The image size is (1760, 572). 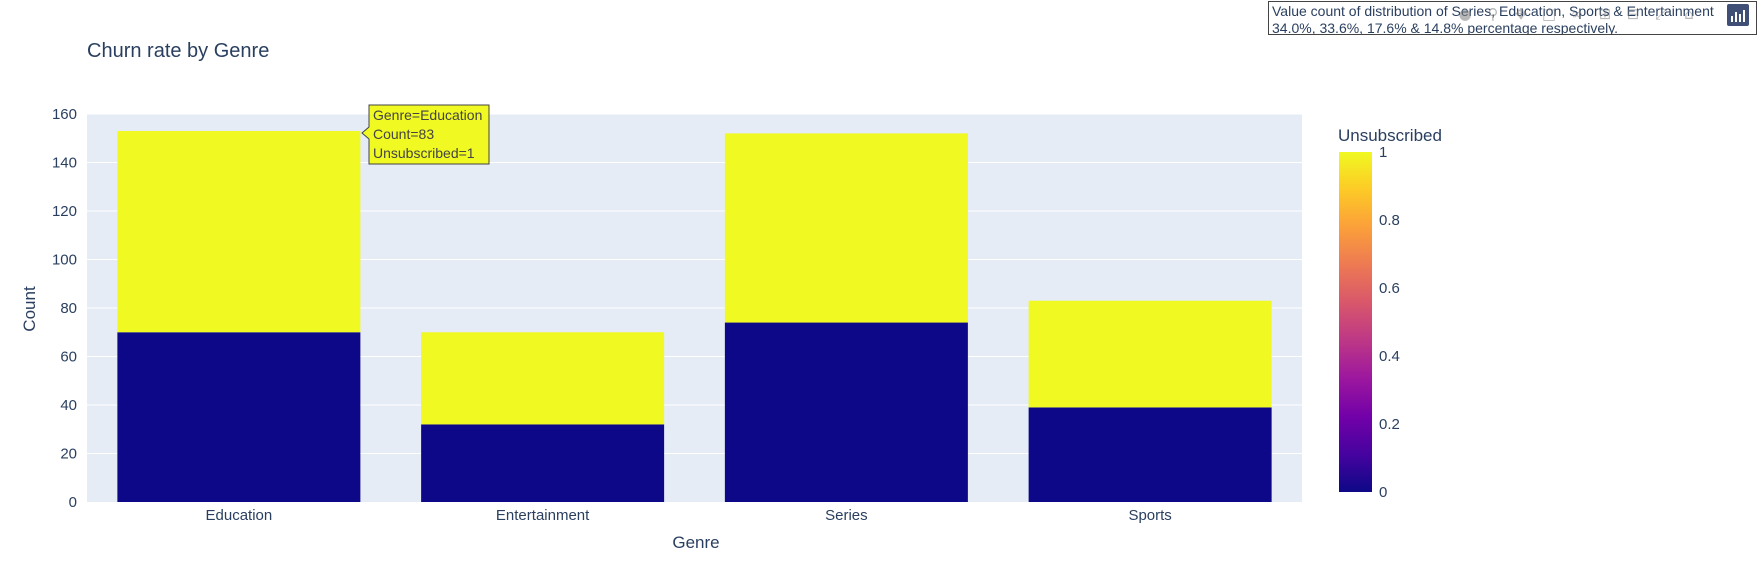 What do you see at coordinates (29, 309) in the screenshot?
I see `y-axis-title: Count` at bounding box center [29, 309].